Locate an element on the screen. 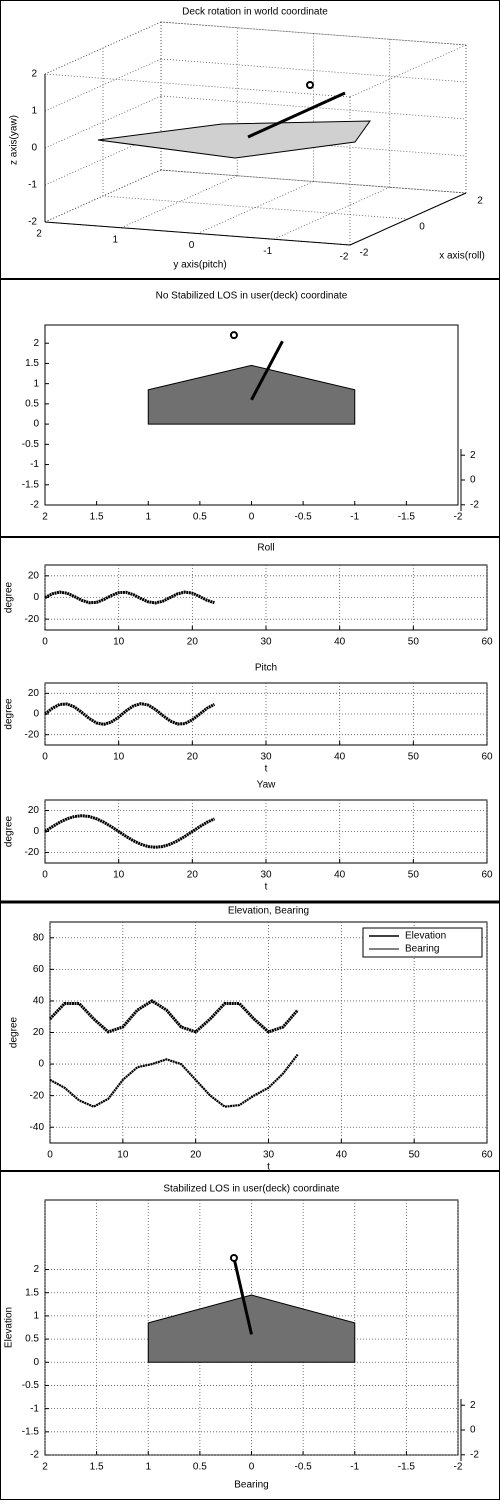 This screenshot has width=500, height=1505. x-tick-label: 60 is located at coordinates (487, 642).